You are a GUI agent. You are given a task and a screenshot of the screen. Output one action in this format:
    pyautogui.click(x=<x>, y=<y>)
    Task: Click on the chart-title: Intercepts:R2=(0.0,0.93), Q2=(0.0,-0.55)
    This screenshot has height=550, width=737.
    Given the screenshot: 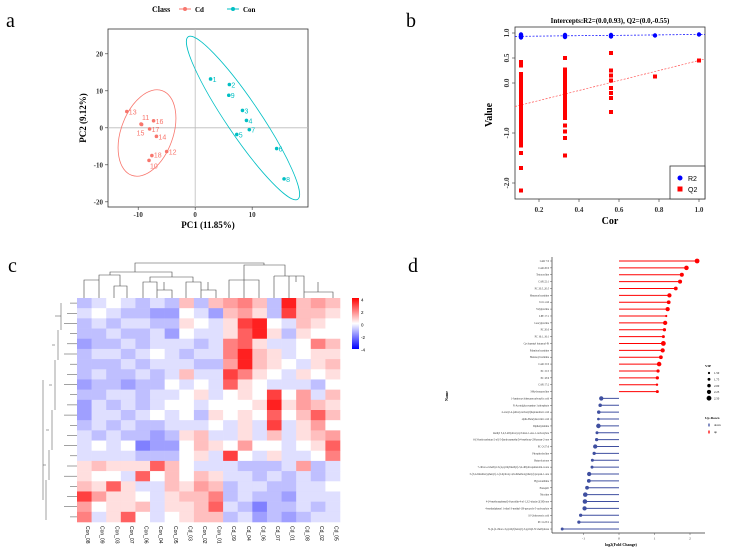 What is the action you would take?
    pyautogui.click(x=610, y=21)
    